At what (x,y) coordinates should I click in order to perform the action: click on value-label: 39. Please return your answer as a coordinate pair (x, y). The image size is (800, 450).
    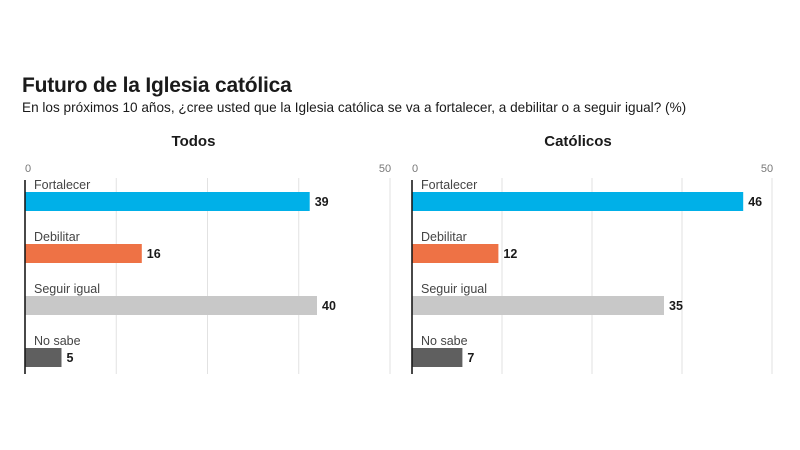
    Looking at the image, I should click on (322, 202).